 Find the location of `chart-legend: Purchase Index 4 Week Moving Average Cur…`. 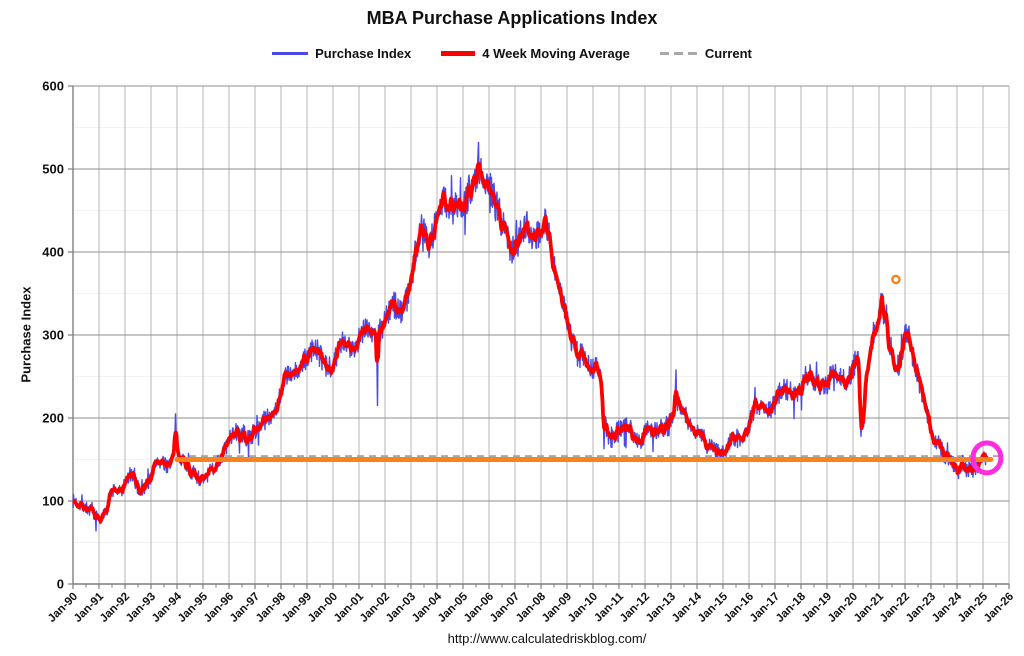

chart-legend: Purchase Index 4 Week Moving Average Cur… is located at coordinates (512, 53).